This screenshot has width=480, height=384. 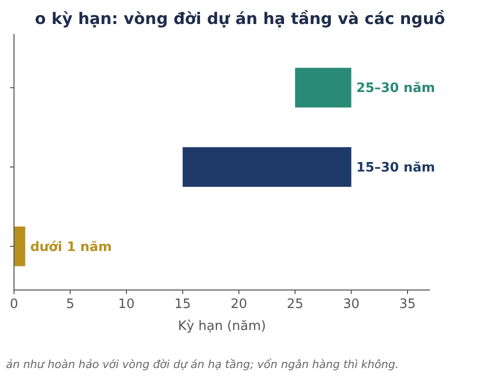 I want to click on x-tick-label: 15, so click(x=182, y=304).